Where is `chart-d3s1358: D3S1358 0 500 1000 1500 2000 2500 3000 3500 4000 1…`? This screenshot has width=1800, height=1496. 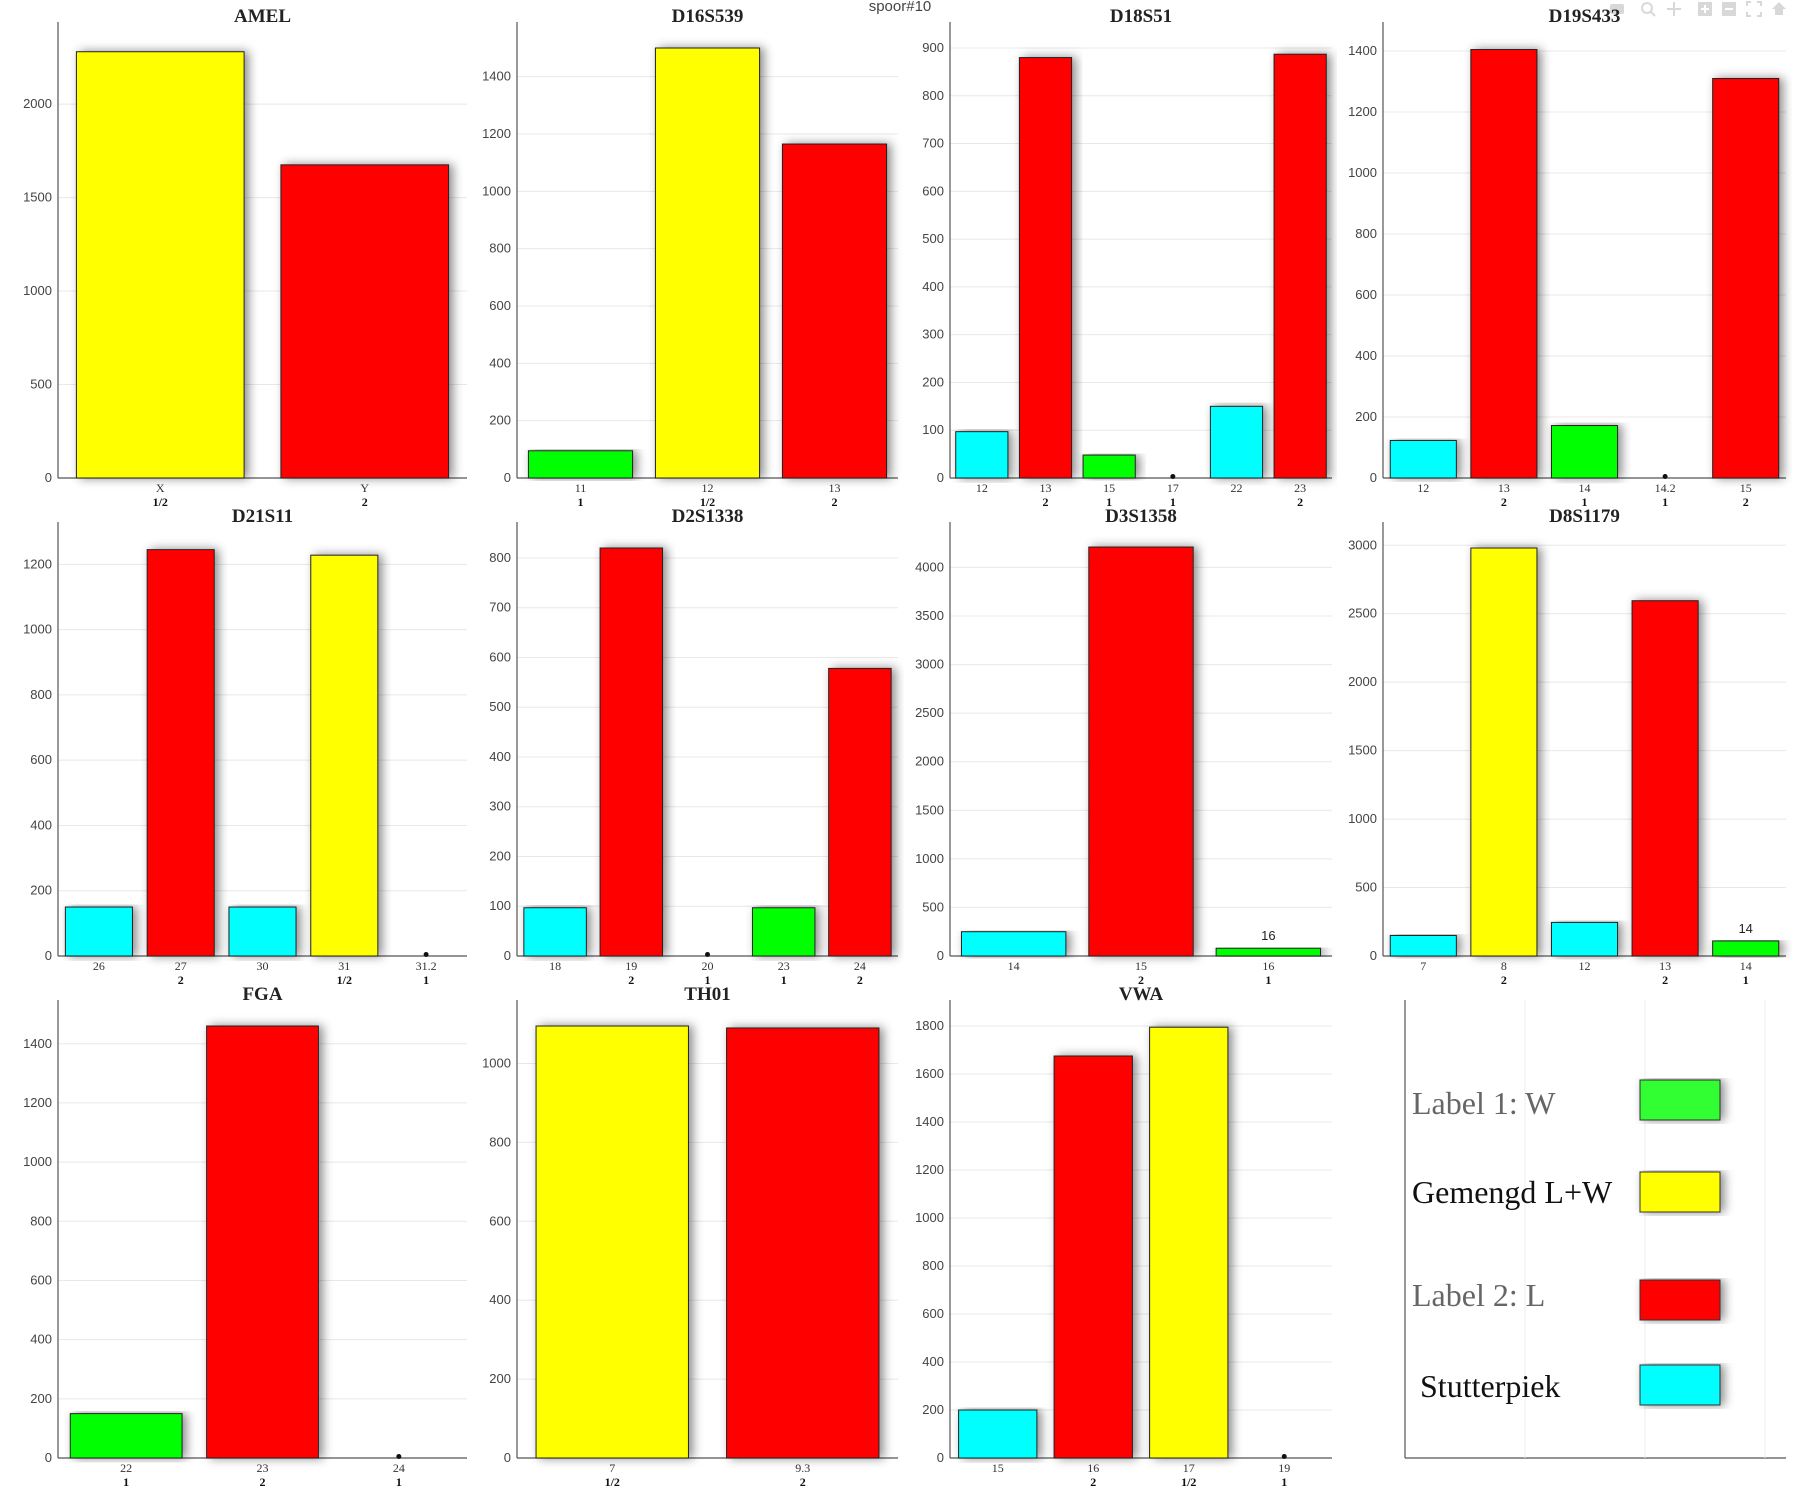 chart-d3s1358: D3S1358 0 500 1000 1500 2000 2500 3000 3500 4000 1… is located at coordinates (1123, 746).